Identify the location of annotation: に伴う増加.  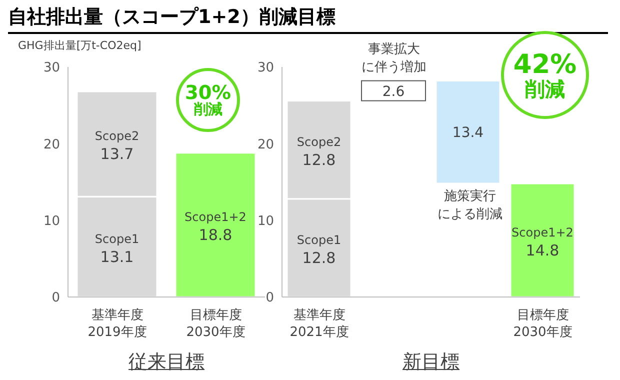
(394, 68).